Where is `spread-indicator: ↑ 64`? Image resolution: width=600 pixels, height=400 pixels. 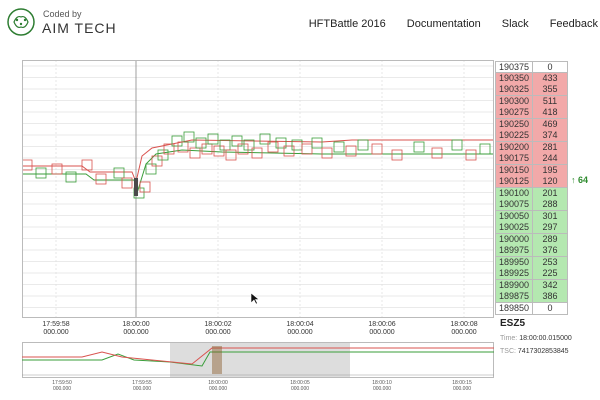 spread-indicator: ↑ 64 is located at coordinates (580, 180).